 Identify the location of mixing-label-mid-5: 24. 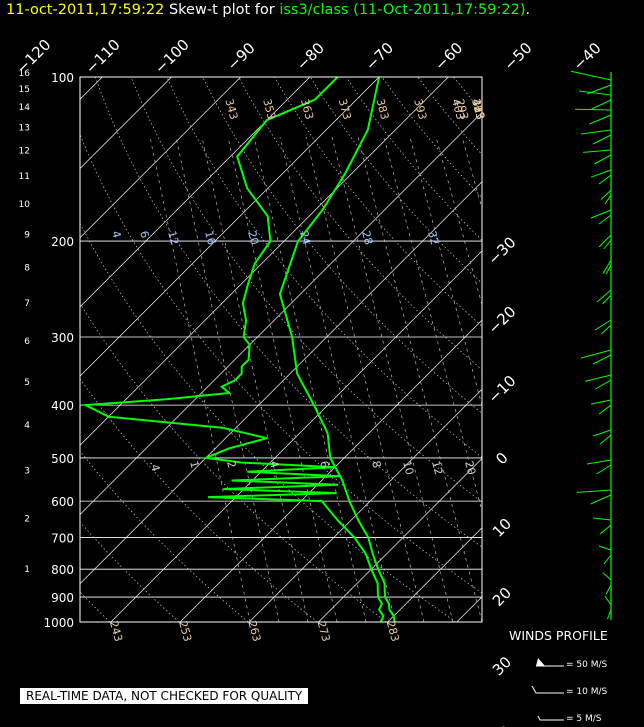
(305, 237).